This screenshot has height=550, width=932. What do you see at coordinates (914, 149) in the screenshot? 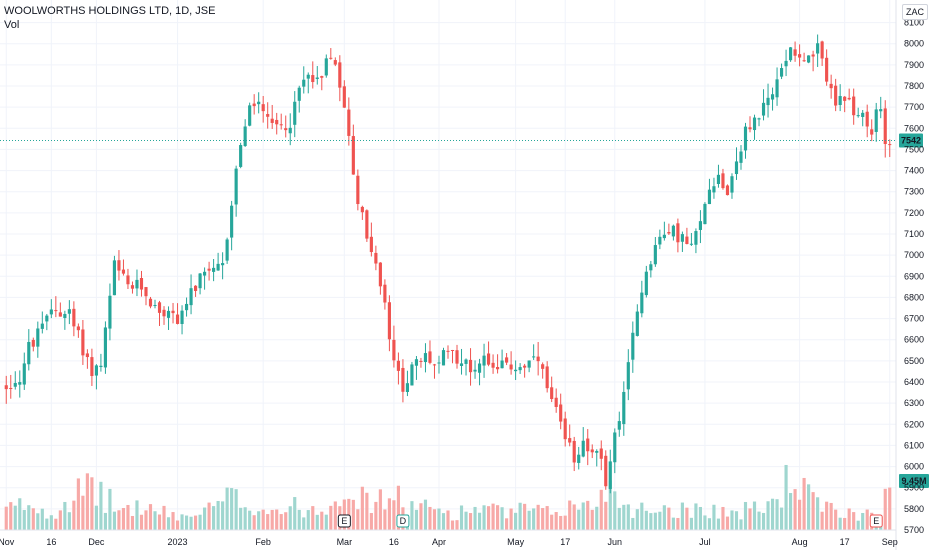
I see `price-tick-label: 7500` at bounding box center [914, 149].